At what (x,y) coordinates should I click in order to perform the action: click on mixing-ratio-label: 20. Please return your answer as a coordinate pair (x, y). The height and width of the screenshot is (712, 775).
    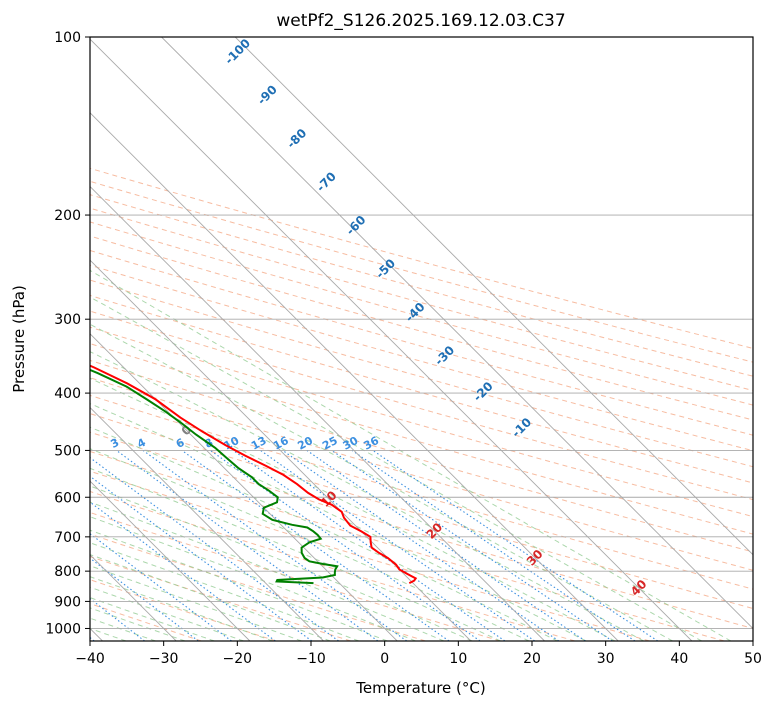
    Looking at the image, I should click on (305, 443).